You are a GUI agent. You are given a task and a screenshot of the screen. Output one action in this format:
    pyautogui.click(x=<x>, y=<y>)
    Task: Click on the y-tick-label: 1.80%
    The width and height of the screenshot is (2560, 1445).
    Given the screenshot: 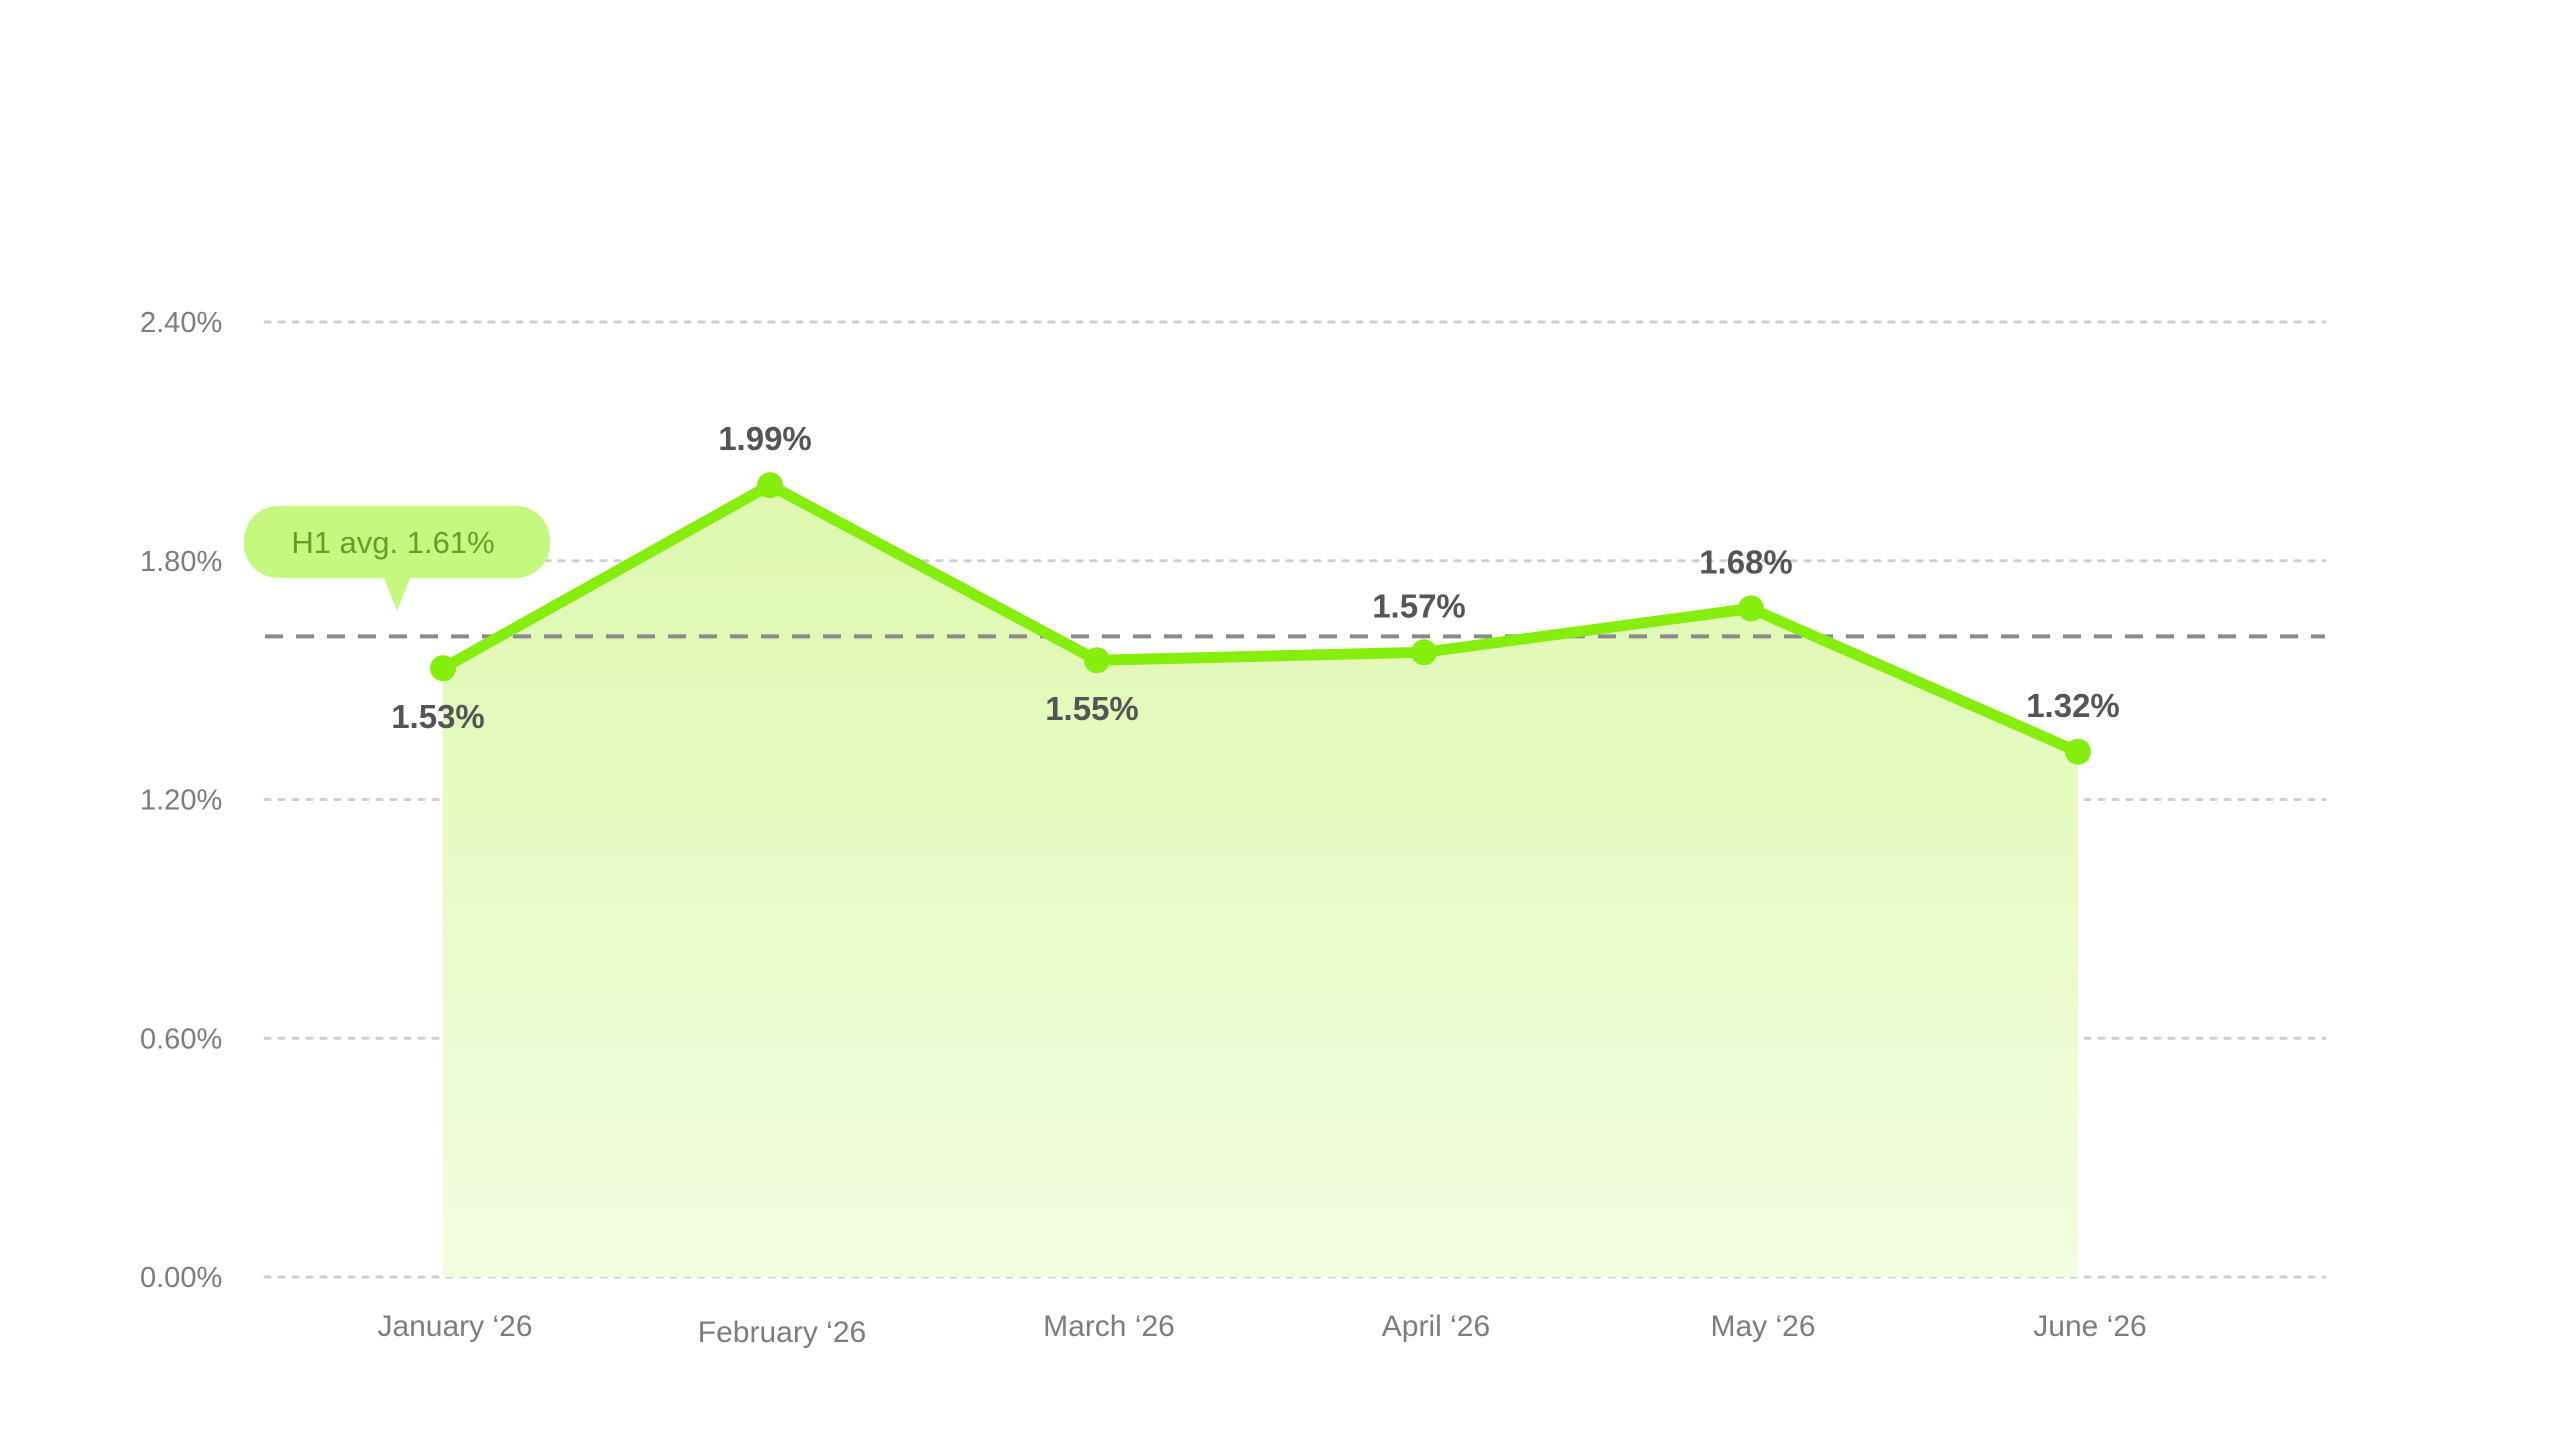 What is the action you would take?
    pyautogui.click(x=181, y=562)
    